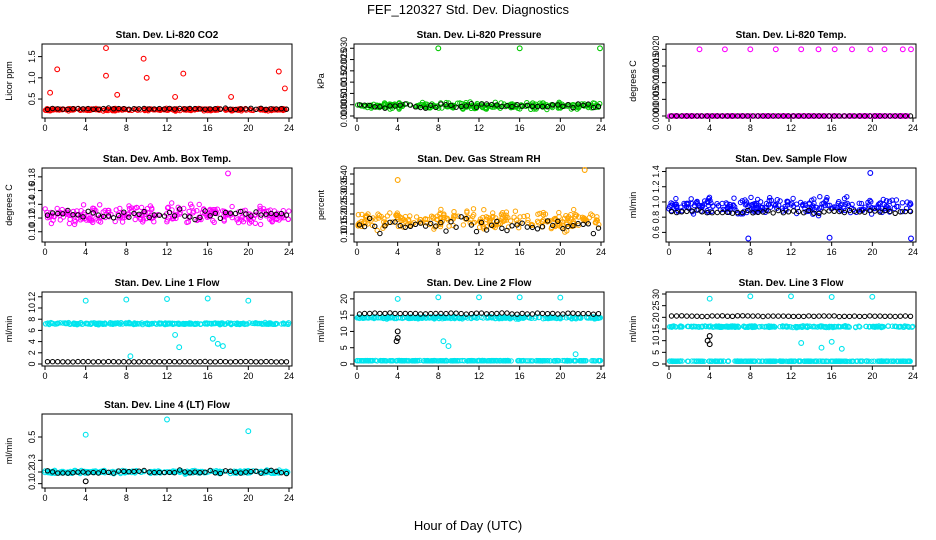 The width and height of the screenshot is (936, 540). What do you see at coordinates (167, 199) in the screenshot?
I see `series-main` at bounding box center [167, 199].